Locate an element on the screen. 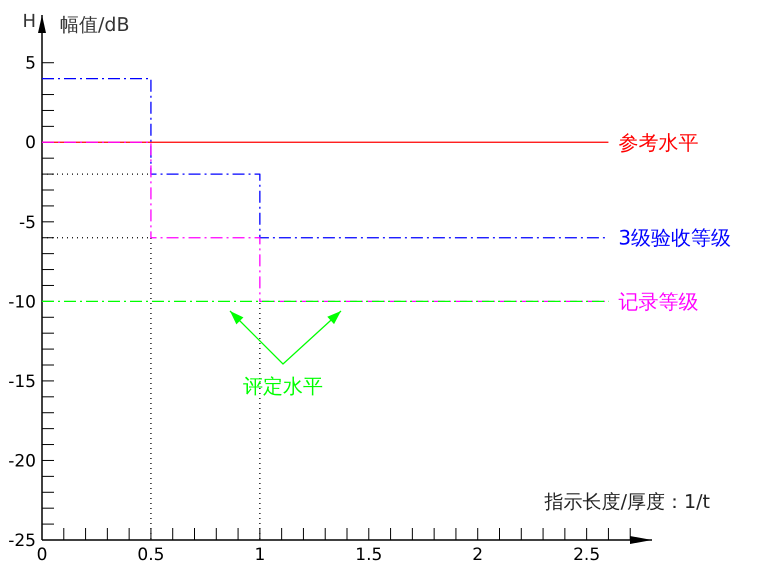 The height and width of the screenshot is (567, 757). y-tick-label: -20 is located at coordinates (22, 461).